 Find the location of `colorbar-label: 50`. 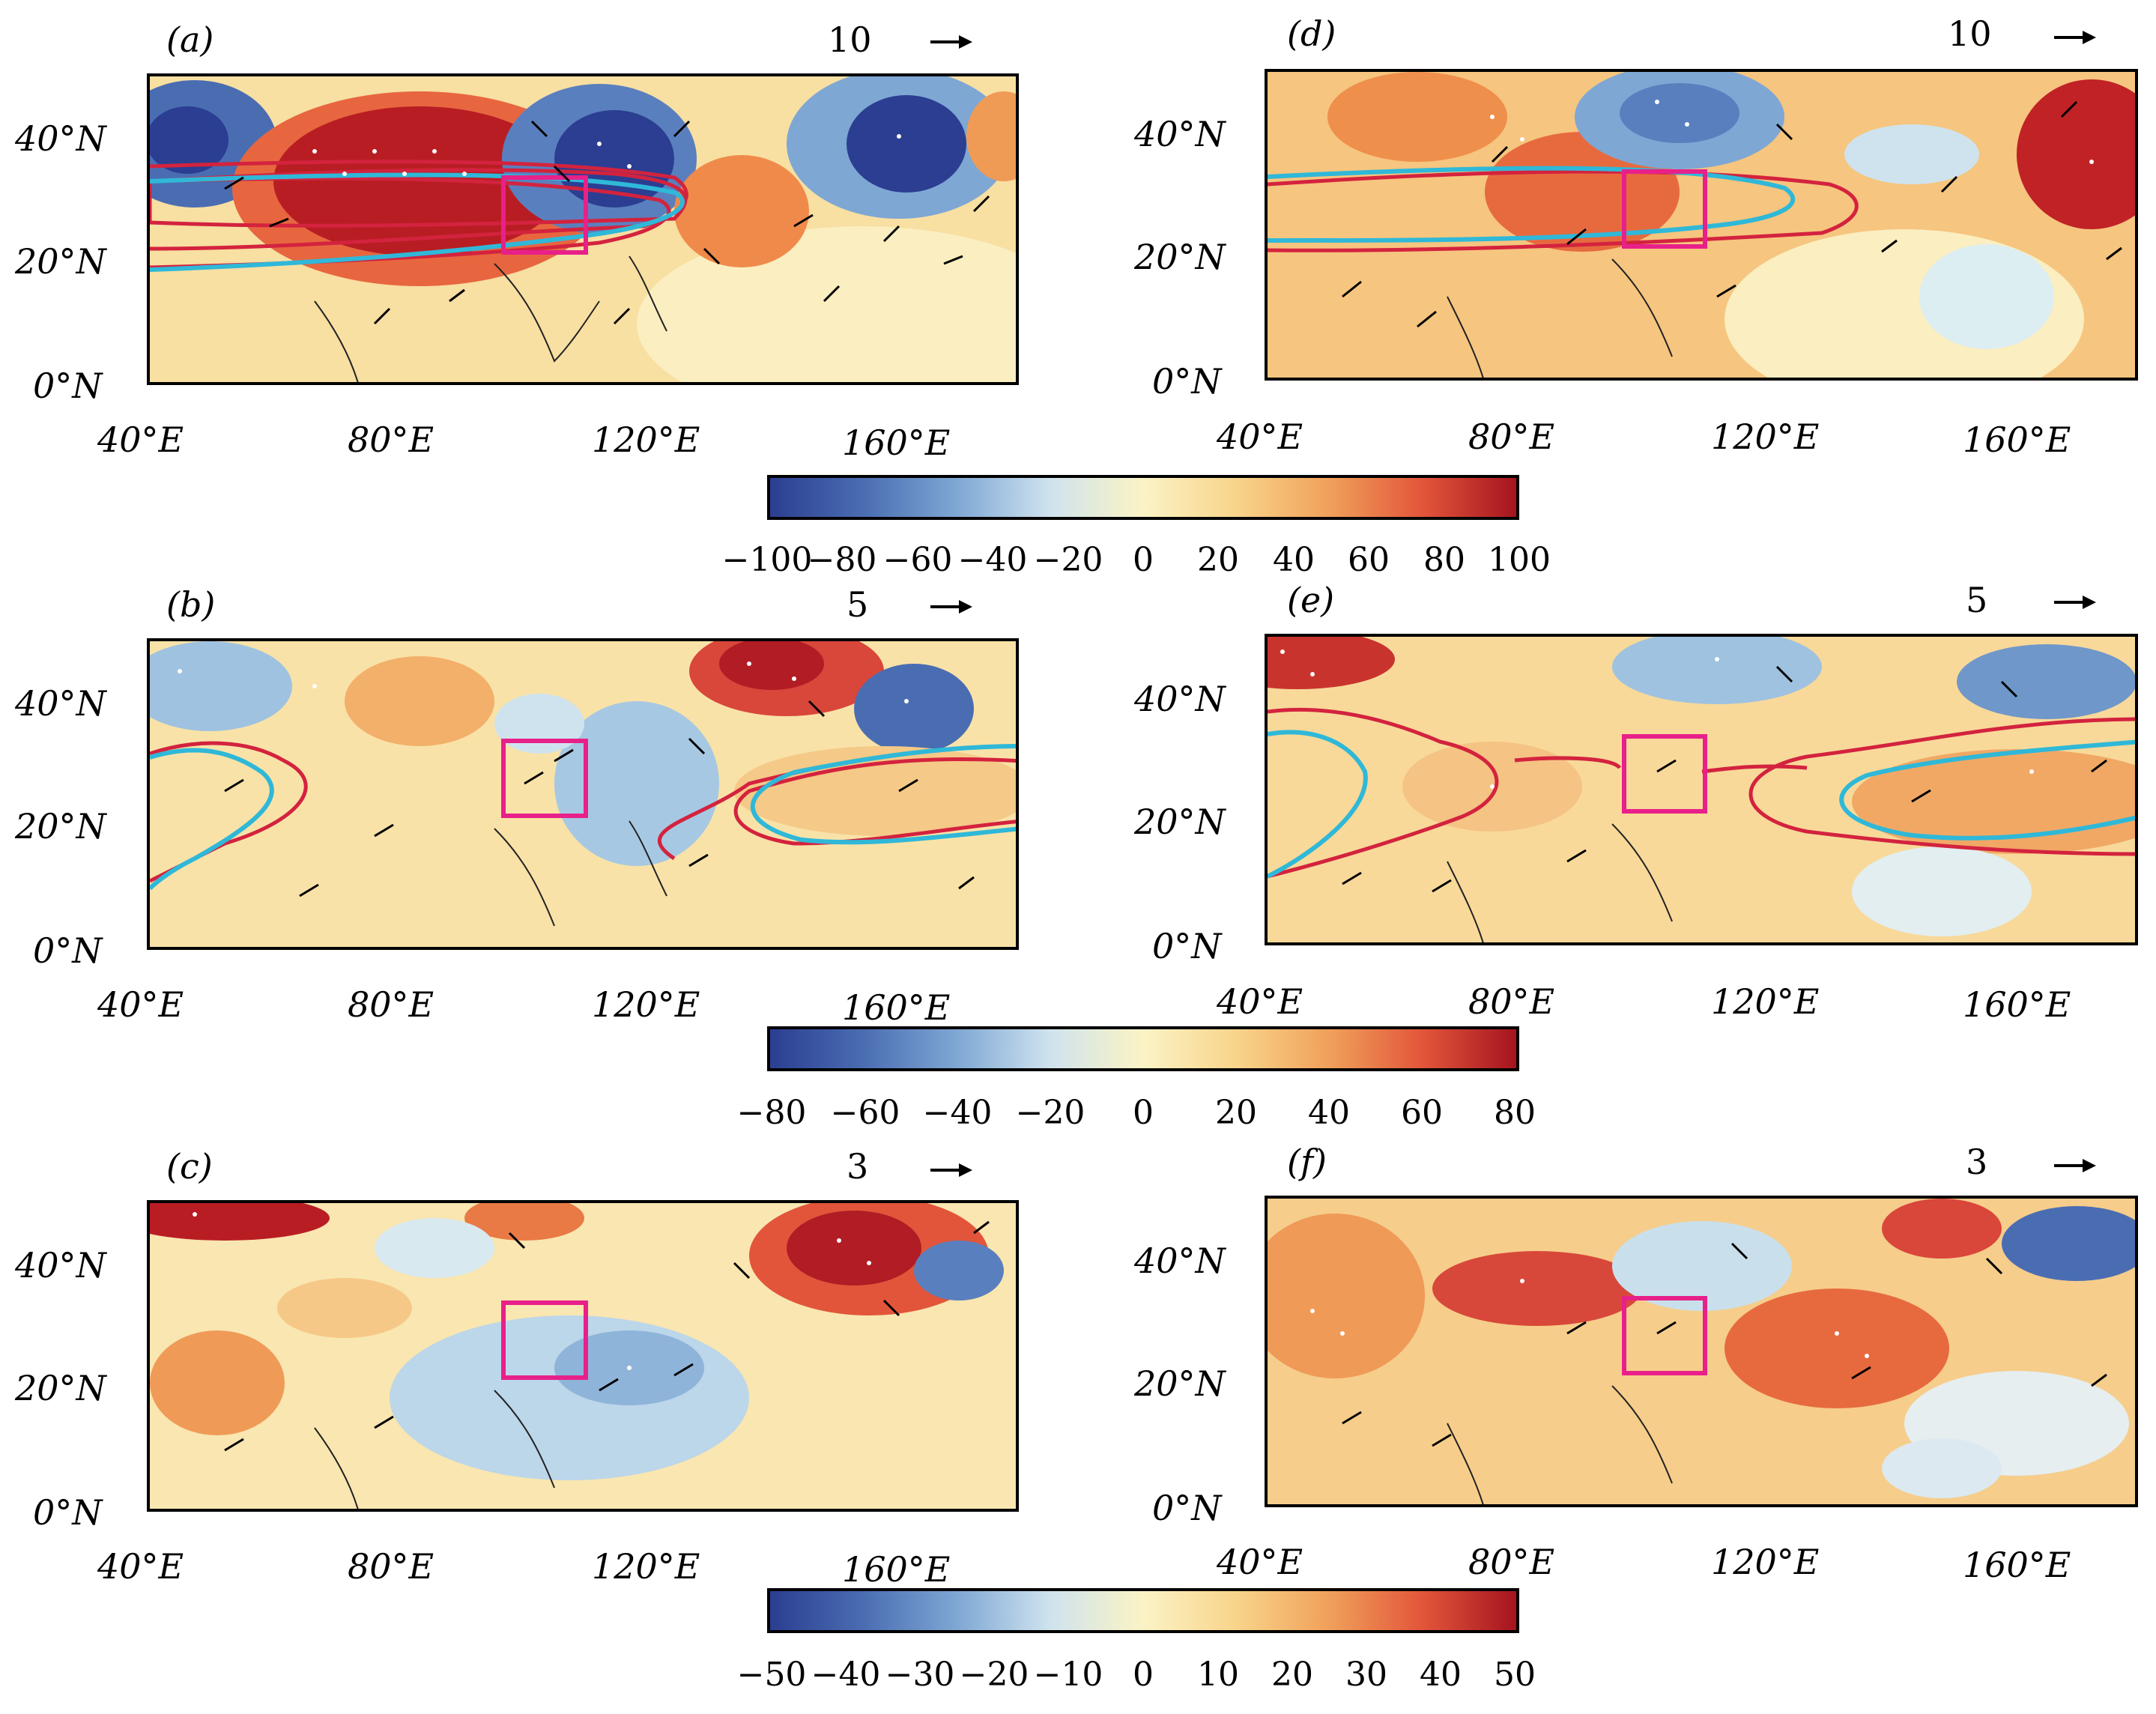

colorbar-label: 50 is located at coordinates (1515, 1675).